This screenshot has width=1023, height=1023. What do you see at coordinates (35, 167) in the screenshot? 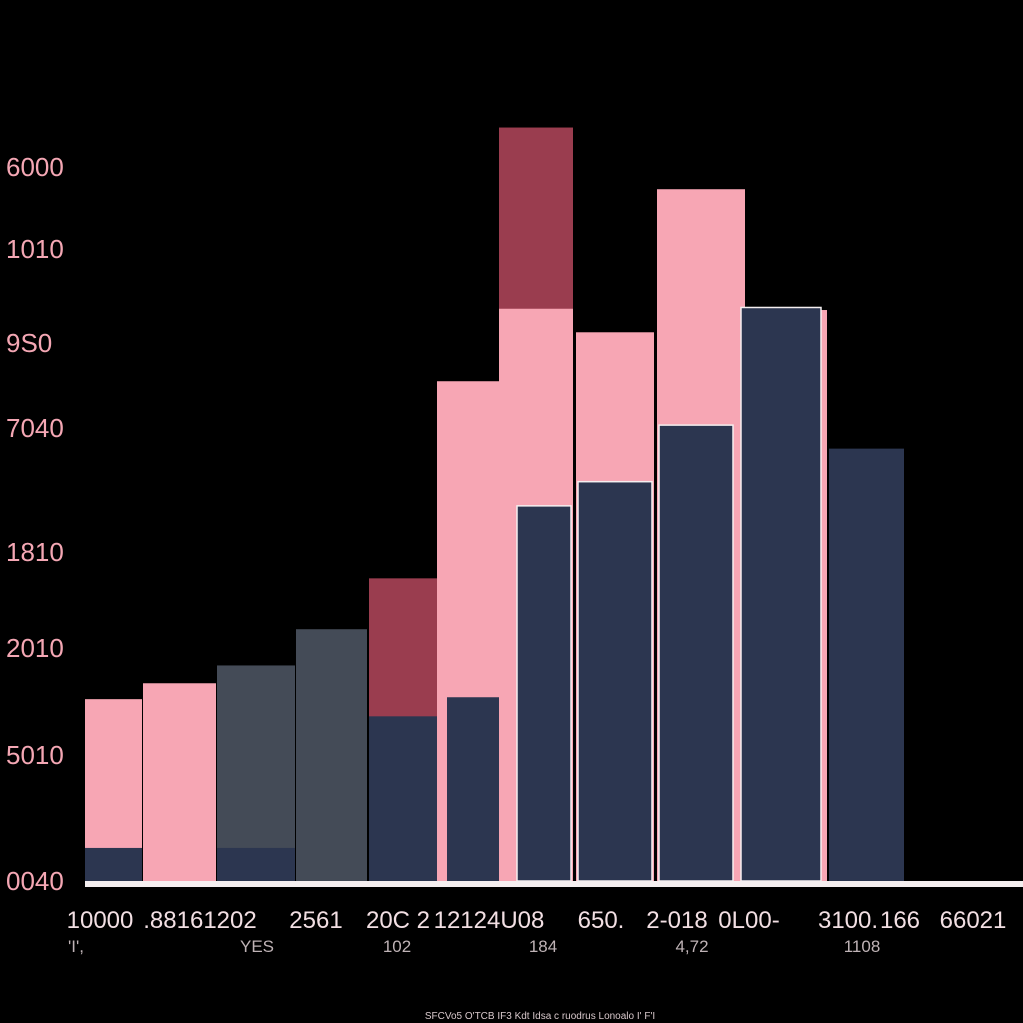
I see `y-tick-label: 6000` at bounding box center [35, 167].